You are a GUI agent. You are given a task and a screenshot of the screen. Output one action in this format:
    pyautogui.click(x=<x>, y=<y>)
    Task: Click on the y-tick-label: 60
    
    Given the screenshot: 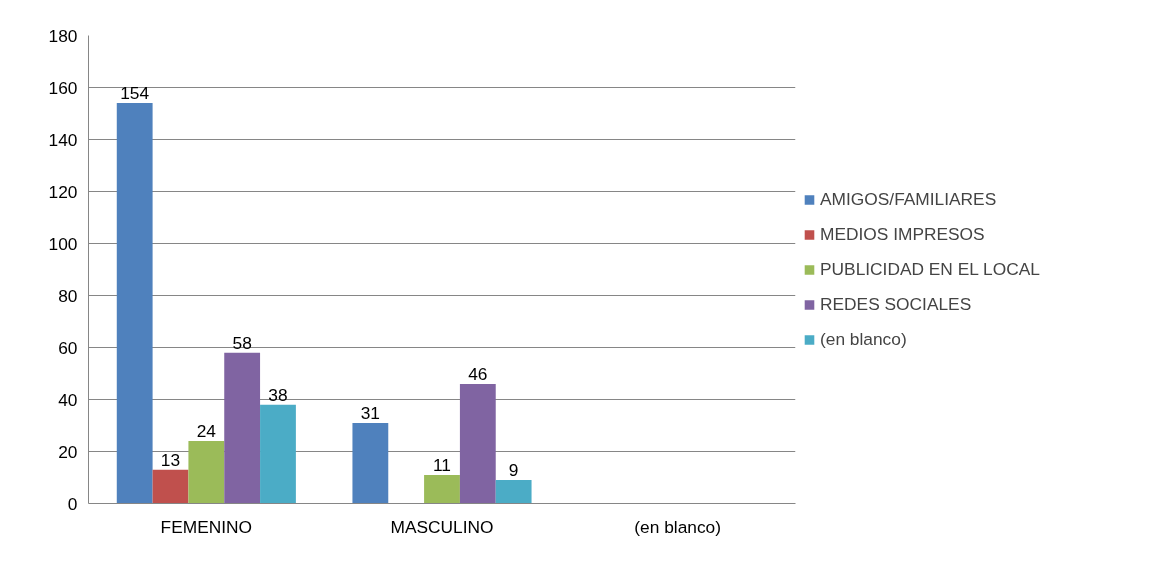 What is the action you would take?
    pyautogui.click(x=68, y=347)
    